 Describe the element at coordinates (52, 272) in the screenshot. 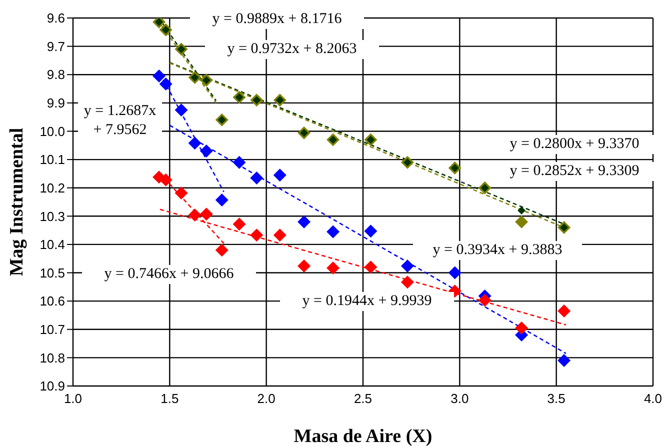

I see `y-tick-label: 10.5` at that location.